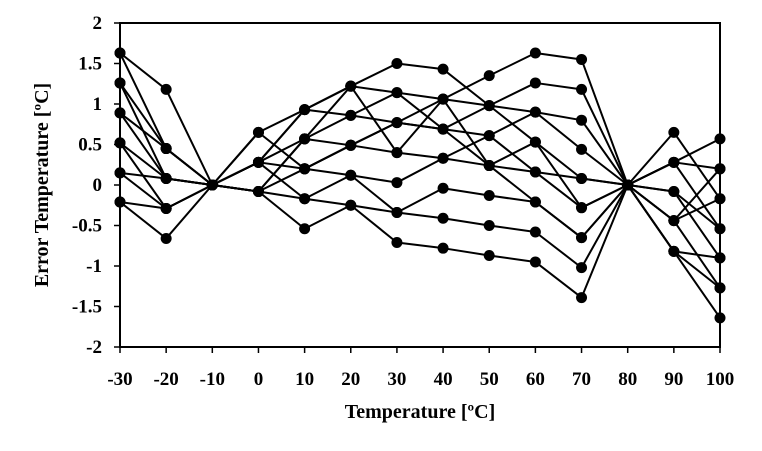 This screenshot has height=451, width=762. Describe the element at coordinates (420, 350) in the screenshot. I see `x-axis-ticks` at that location.